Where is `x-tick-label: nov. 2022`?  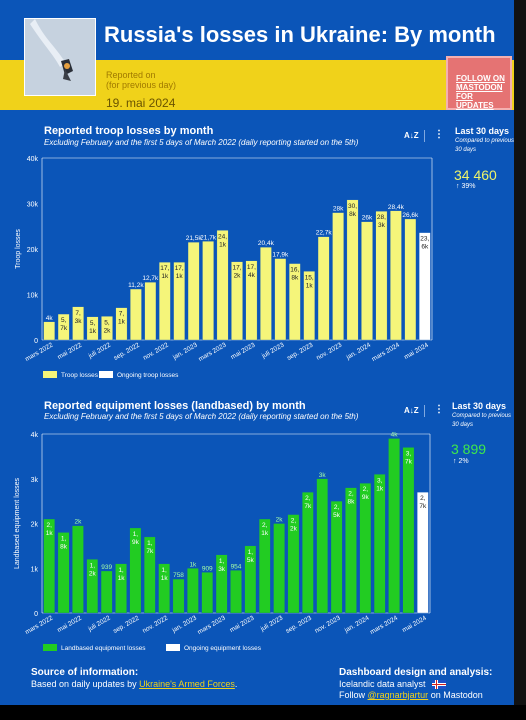
x-tick-label: nov. 2022 is located at coordinates (155, 624).